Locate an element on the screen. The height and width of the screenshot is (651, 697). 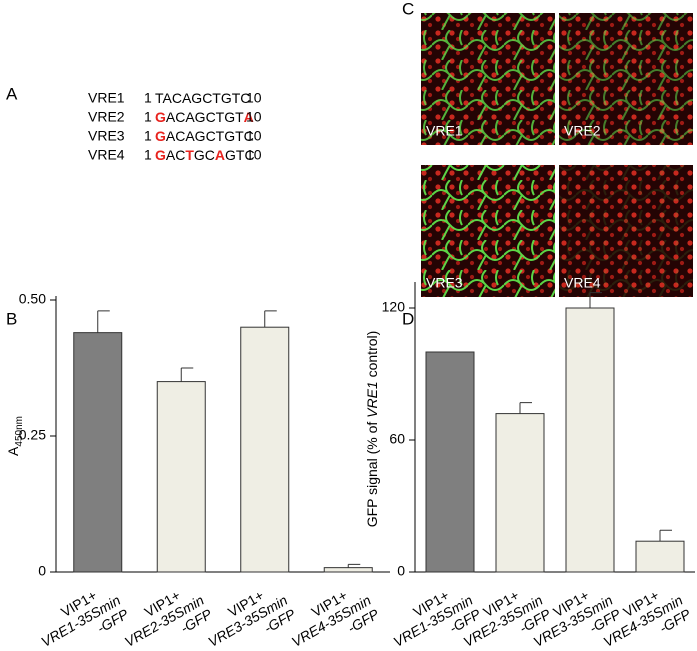
micrograph-label: VRE4 is located at coordinates (582, 283).